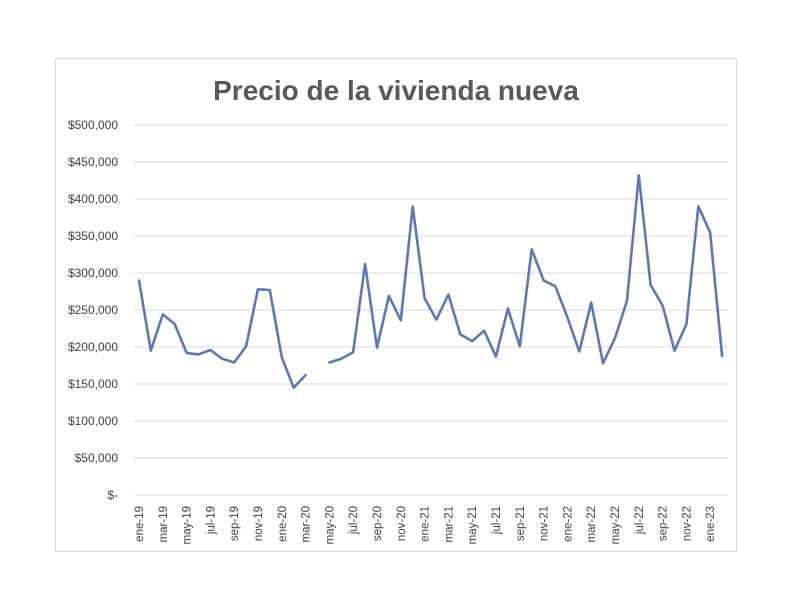 Image resolution: width=792 pixels, height=612 pixels. I want to click on y-tick-label: $250,000, so click(93, 310).